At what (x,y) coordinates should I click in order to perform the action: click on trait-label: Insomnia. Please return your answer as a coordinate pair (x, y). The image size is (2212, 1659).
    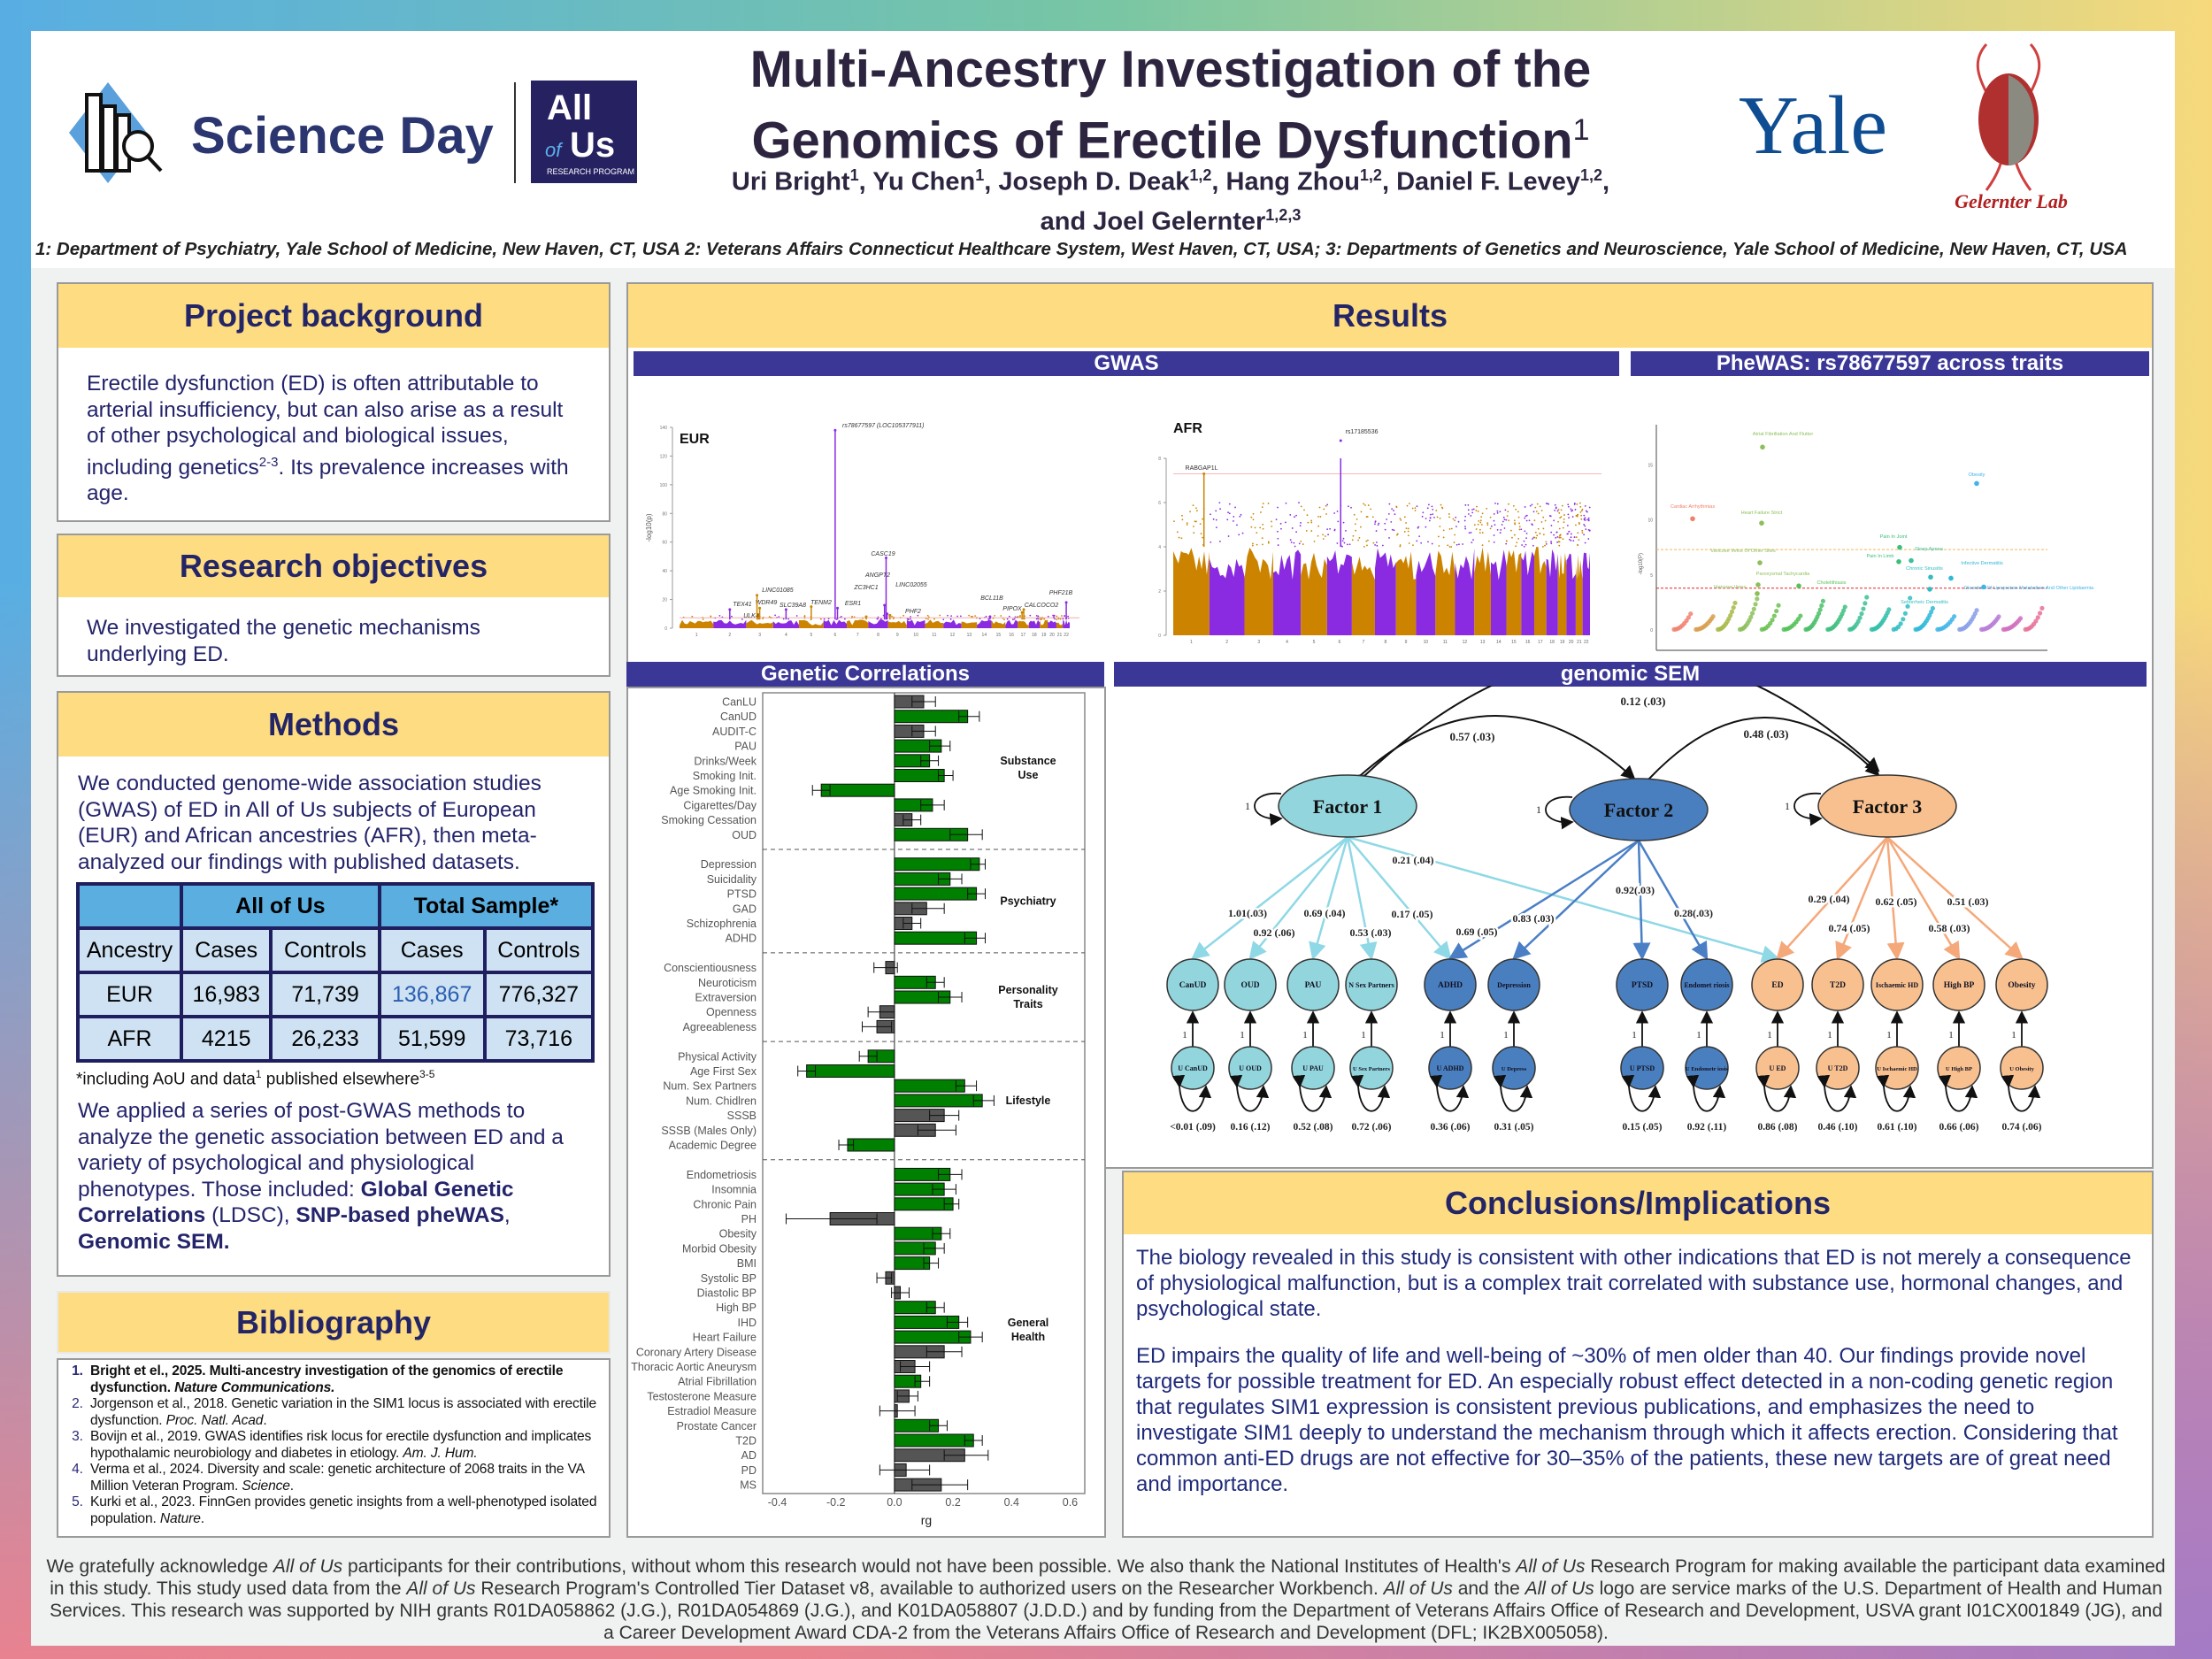
    Looking at the image, I should click on (734, 1190).